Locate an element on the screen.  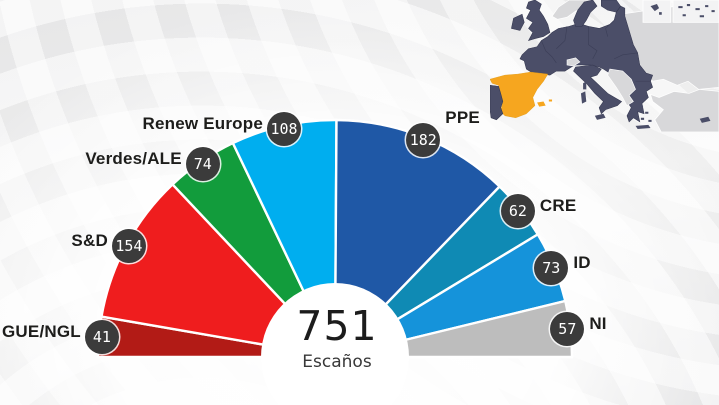
map-region-west-balkans is located at coordinates (621, 87).